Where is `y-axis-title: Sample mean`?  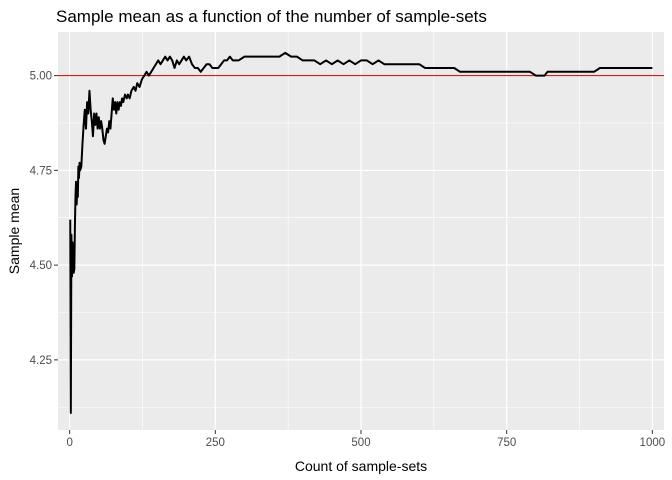 y-axis-title: Sample mean is located at coordinates (14, 231).